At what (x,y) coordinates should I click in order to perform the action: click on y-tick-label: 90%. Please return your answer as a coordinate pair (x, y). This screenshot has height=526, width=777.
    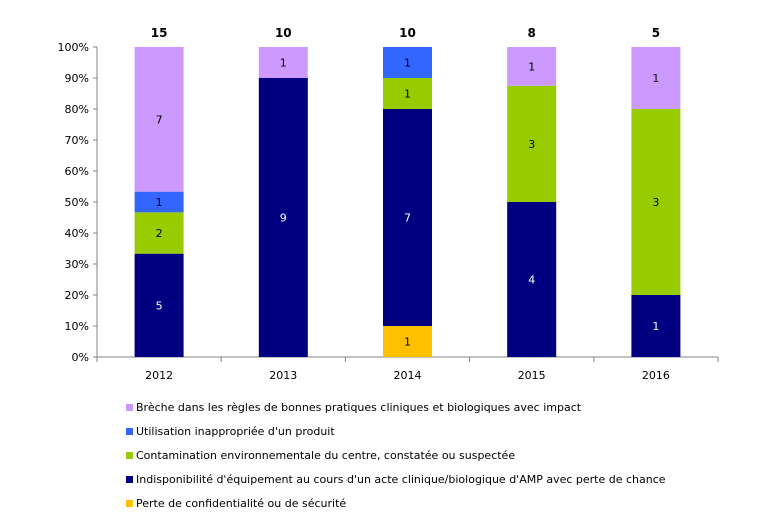
    Looking at the image, I should click on (77, 78).